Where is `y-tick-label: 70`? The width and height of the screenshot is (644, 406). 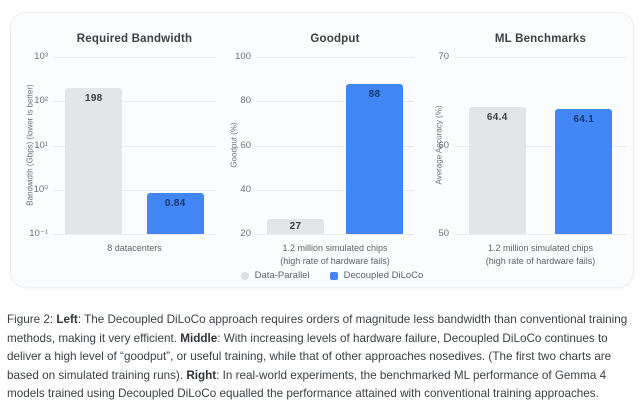 y-tick-label: 70 is located at coordinates (443, 56).